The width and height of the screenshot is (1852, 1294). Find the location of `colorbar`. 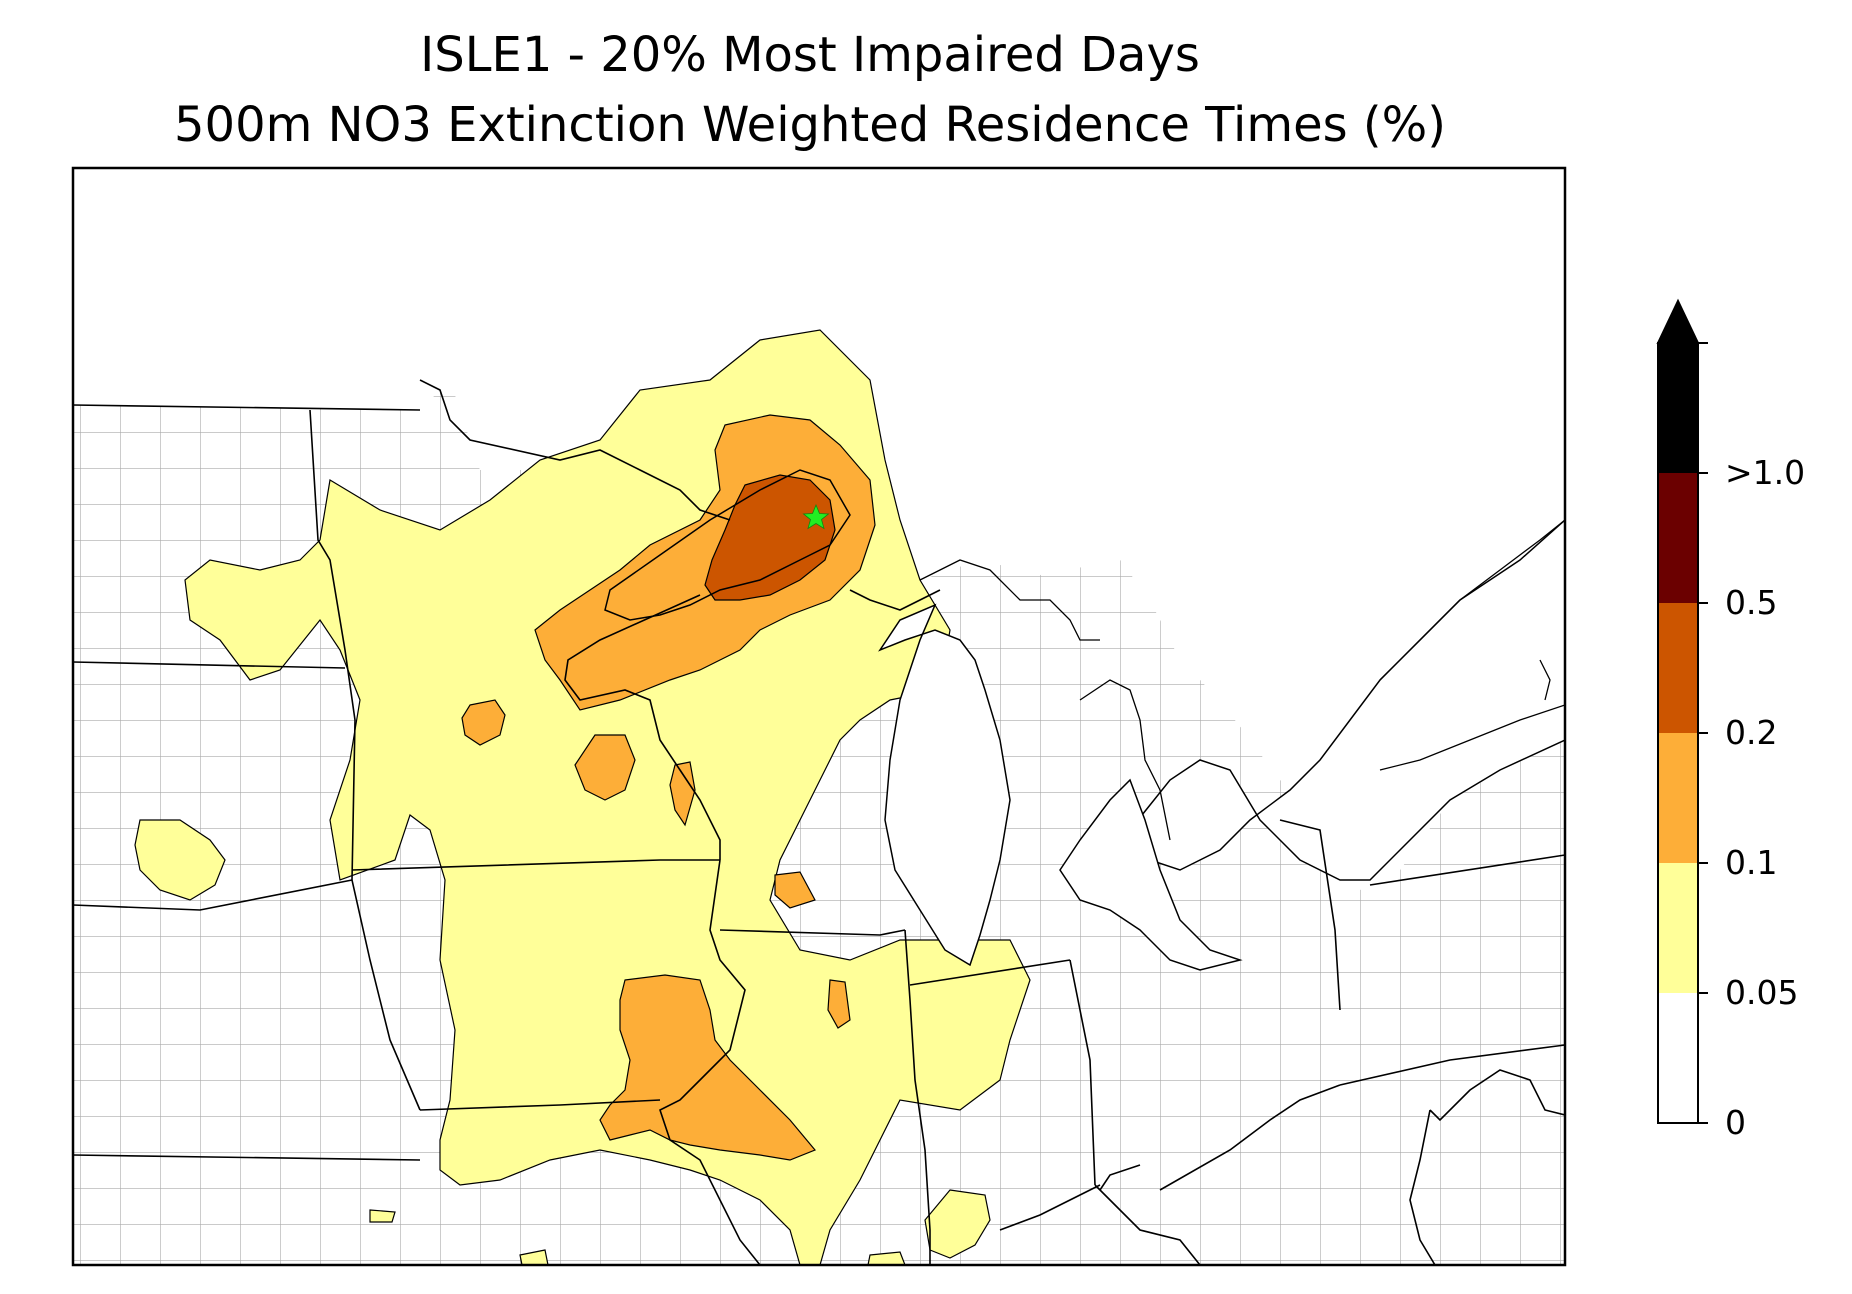

colorbar is located at coordinates (1682, 711).